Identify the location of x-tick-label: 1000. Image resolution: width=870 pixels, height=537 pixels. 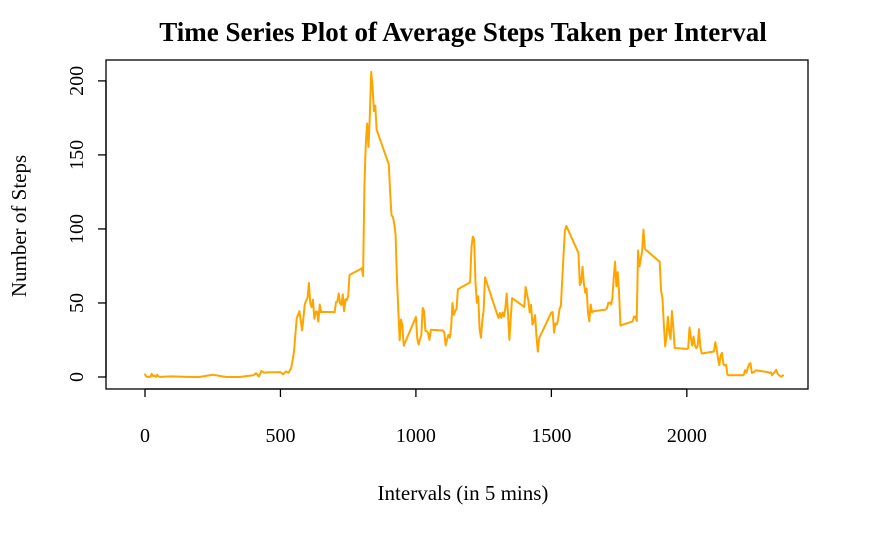
(416, 436).